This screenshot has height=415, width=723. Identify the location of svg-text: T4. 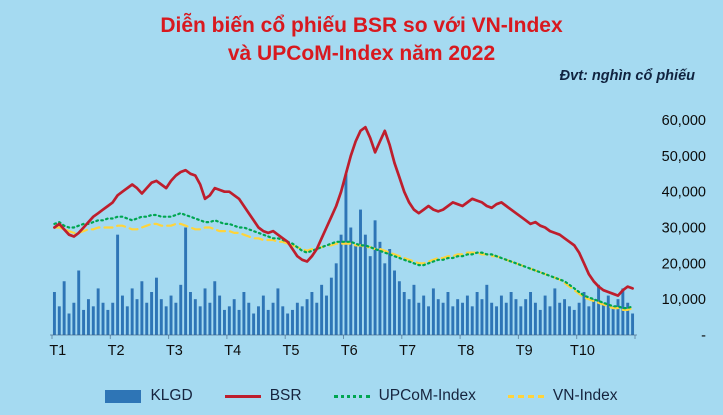
(232, 351).